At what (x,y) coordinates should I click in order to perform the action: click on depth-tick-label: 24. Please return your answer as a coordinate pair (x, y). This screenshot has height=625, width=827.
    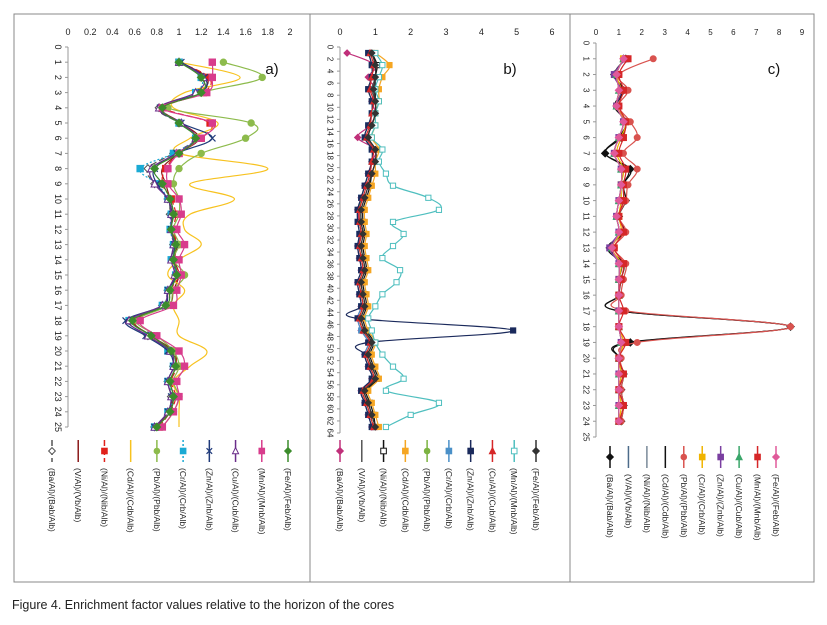
    Looking at the image, I should click on (330, 191).